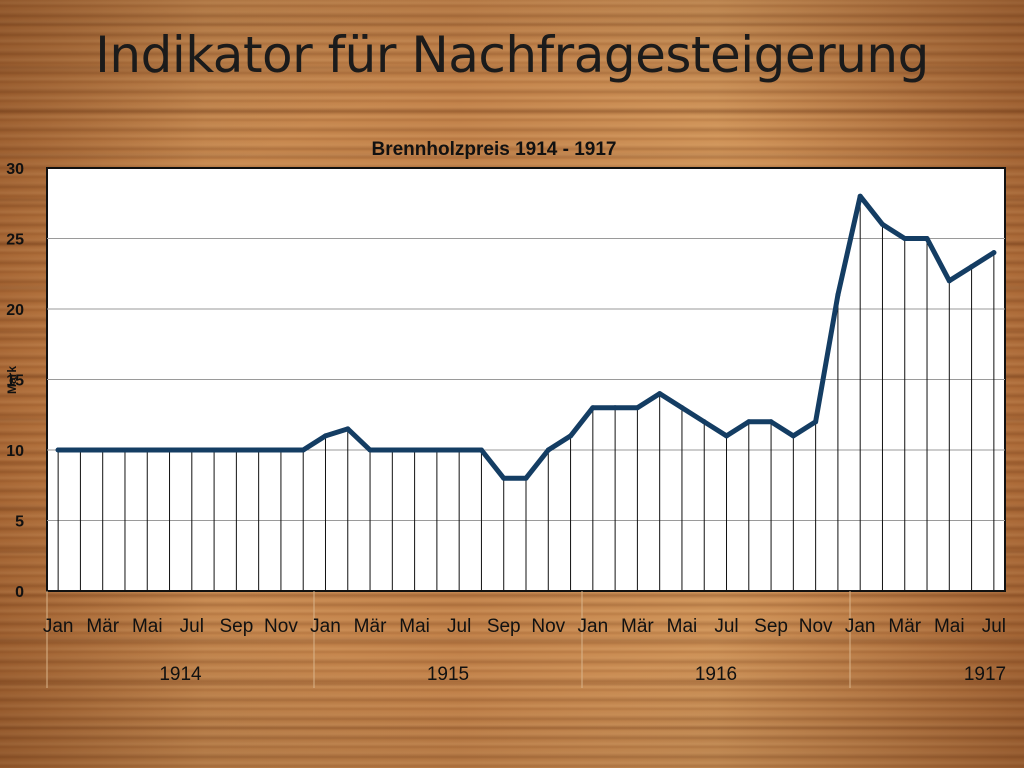 Image resolution: width=1024 pixels, height=768 pixels. Describe the element at coordinates (985, 674) in the screenshot. I see `year-label: 1917` at that location.